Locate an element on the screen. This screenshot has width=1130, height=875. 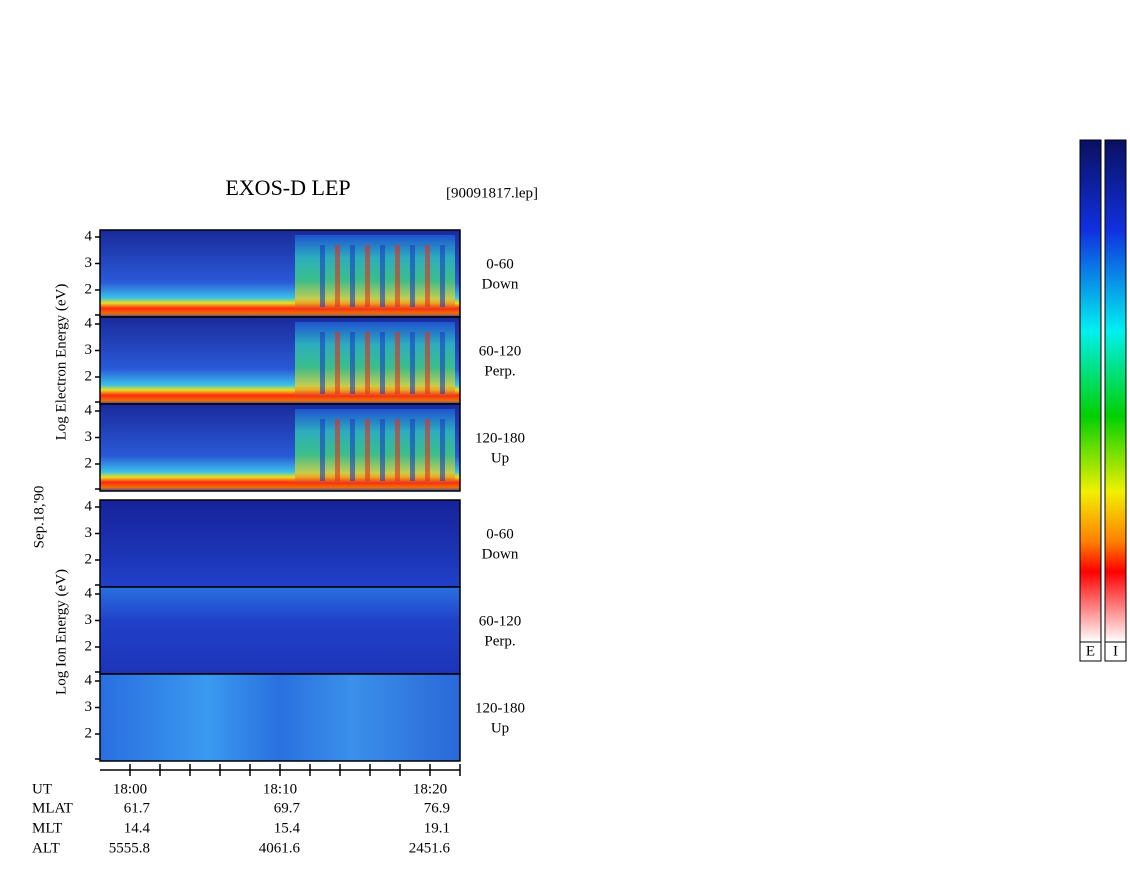
ephemeris-value: 18:10 is located at coordinates (280, 789).